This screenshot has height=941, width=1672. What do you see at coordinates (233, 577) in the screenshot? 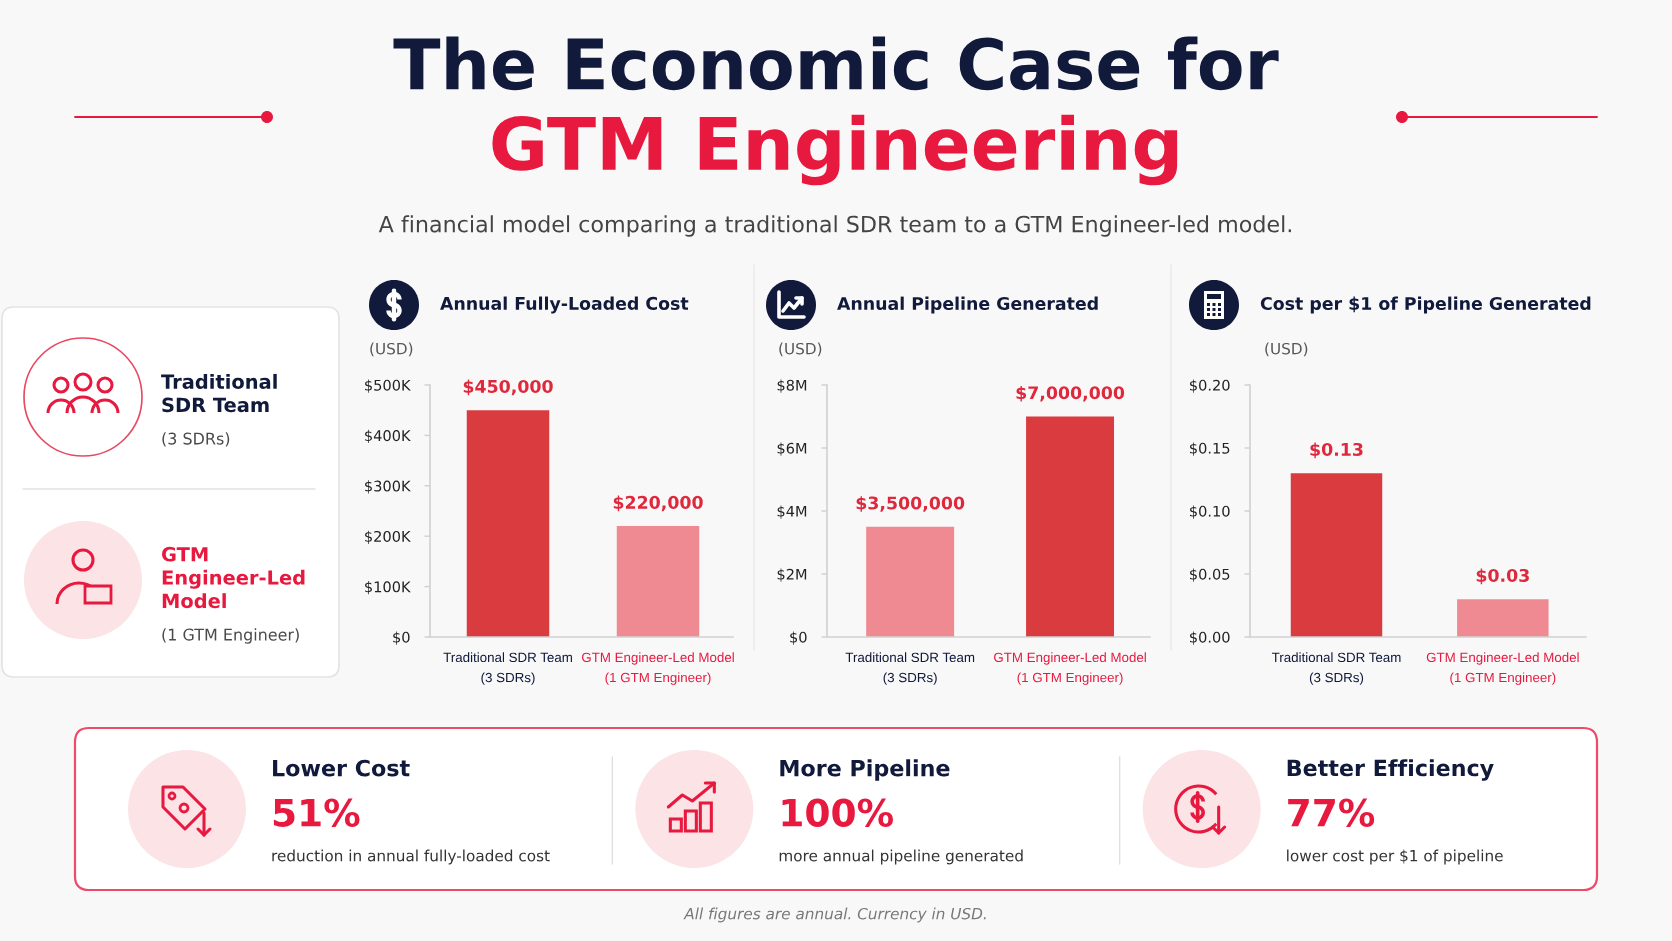
I see `text: GTM Engineer-Led Model` at bounding box center [233, 577].